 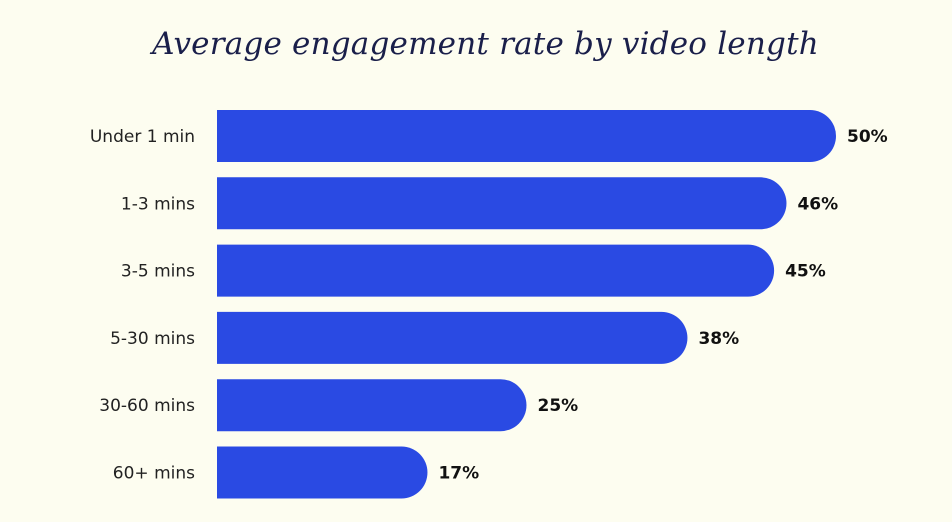 What do you see at coordinates (154, 474) in the screenshot?
I see `category-label: 60+ mins` at bounding box center [154, 474].